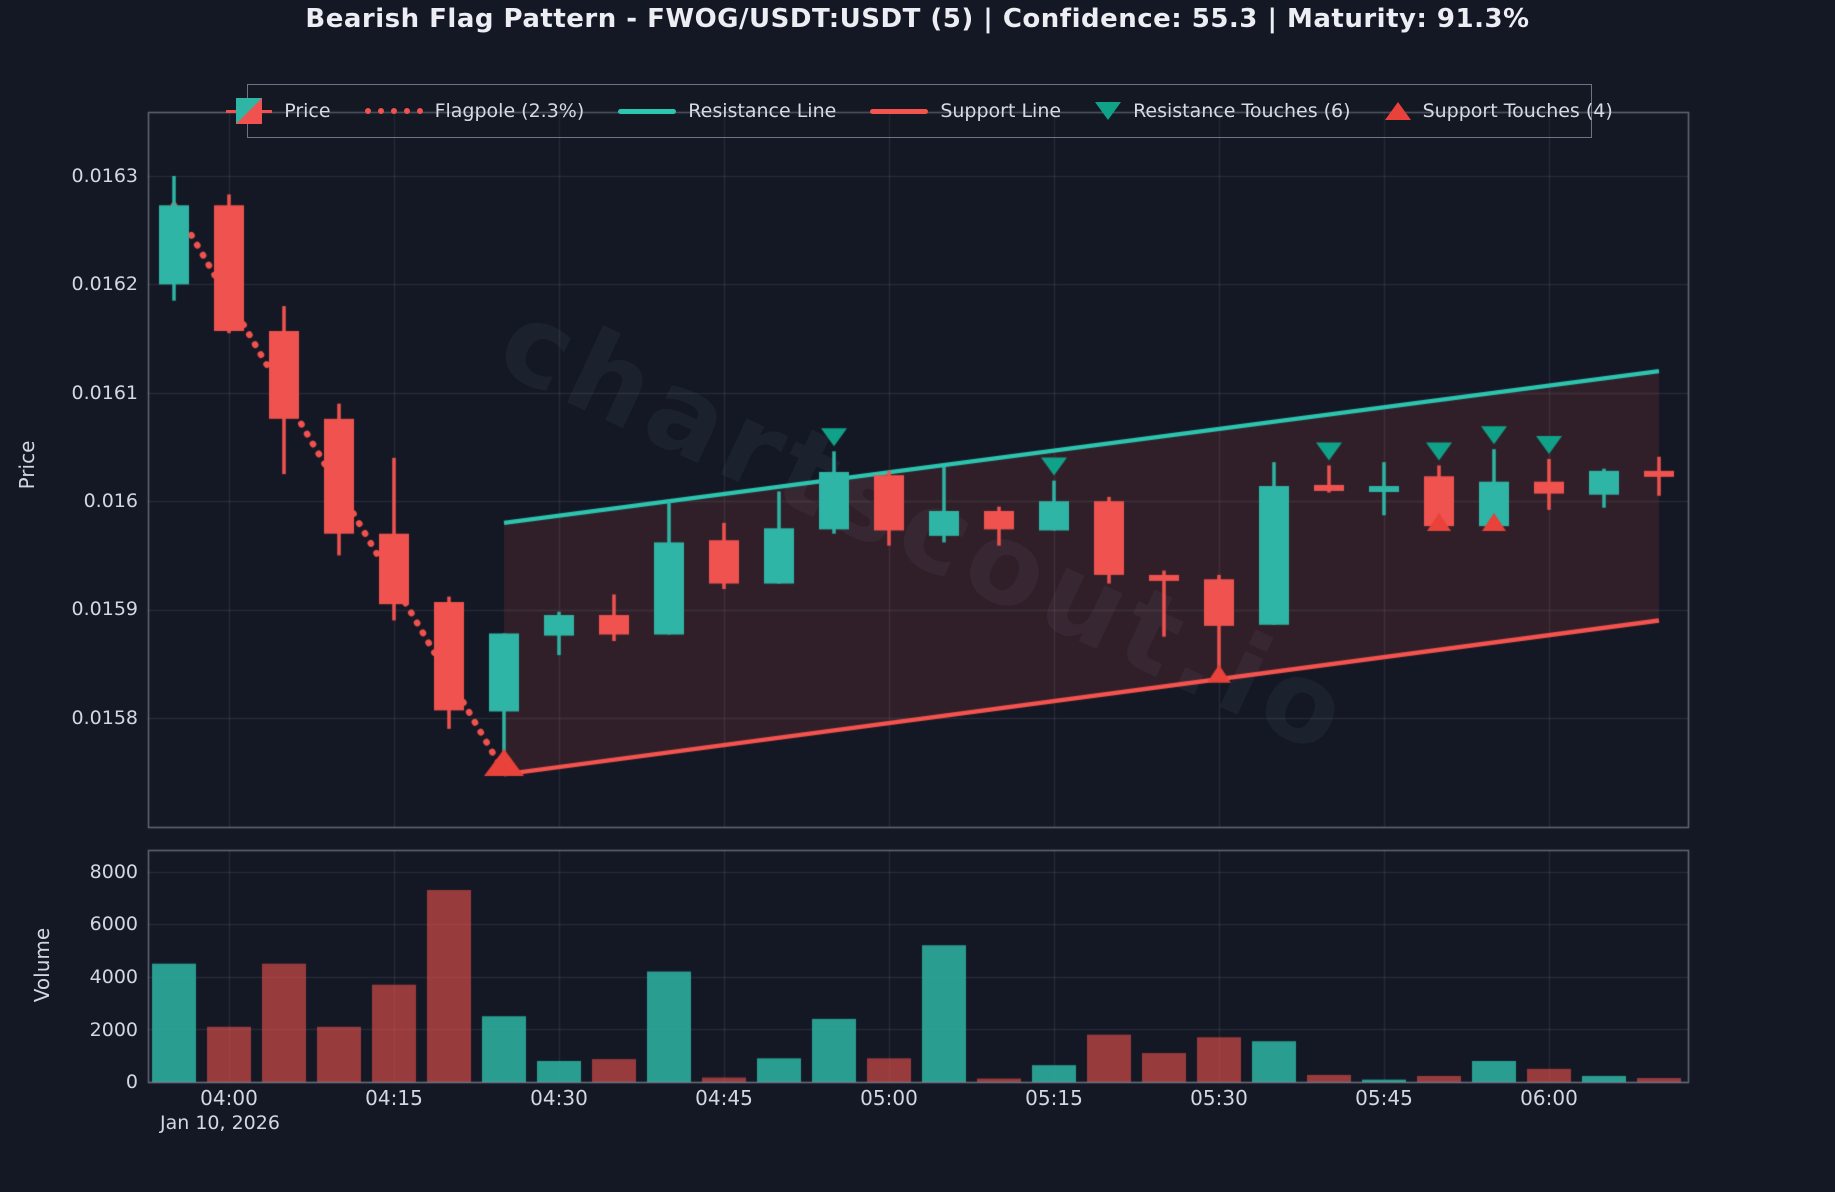 This screenshot has height=1192, width=1835. I want to click on legend-label-resistance-line: Resistance Line, so click(762, 111).